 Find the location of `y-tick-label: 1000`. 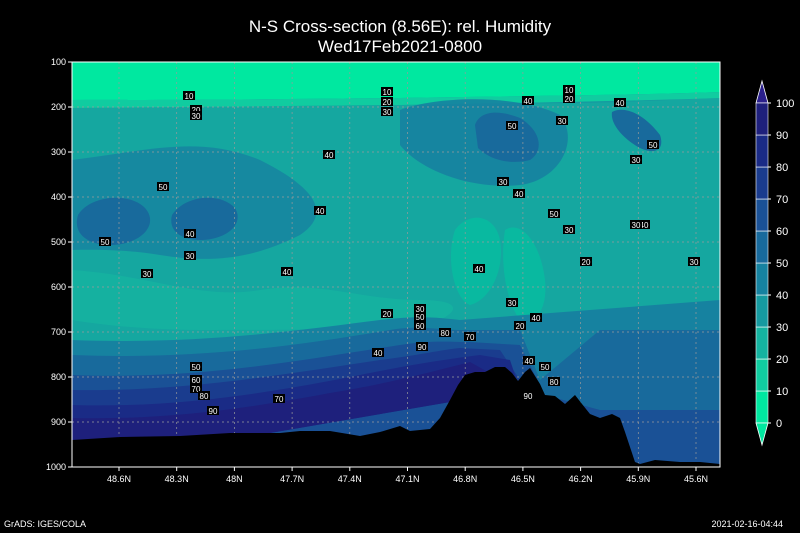

y-tick-label: 1000 is located at coordinates (56, 467).